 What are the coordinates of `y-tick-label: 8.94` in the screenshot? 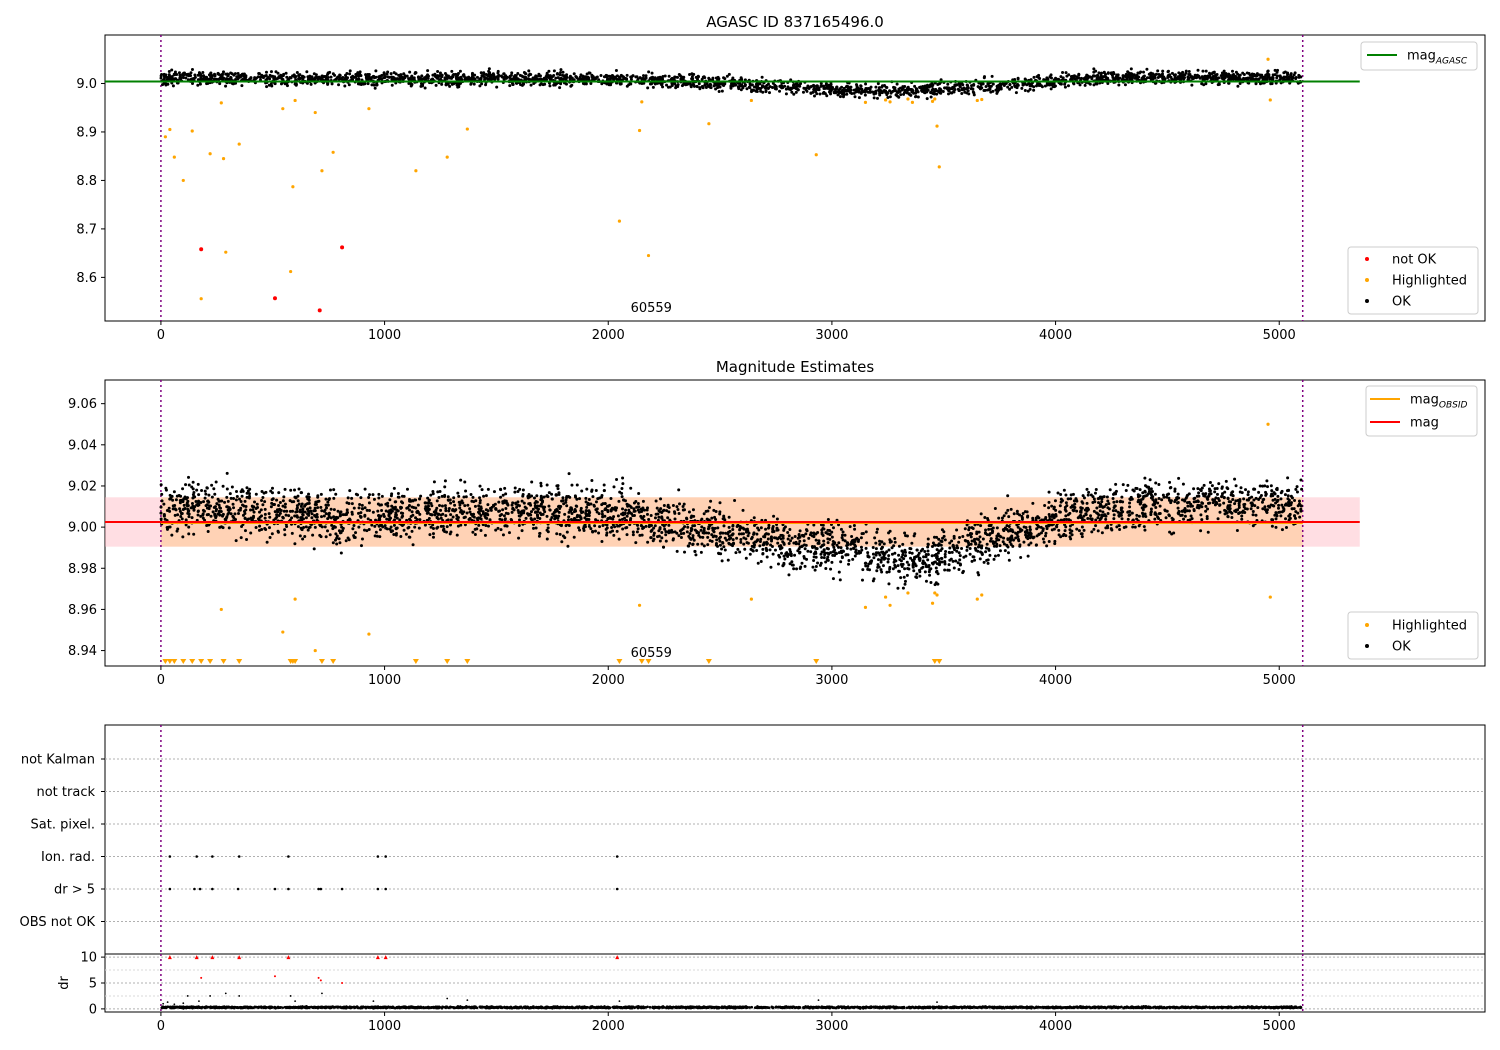 It's located at (82, 651).